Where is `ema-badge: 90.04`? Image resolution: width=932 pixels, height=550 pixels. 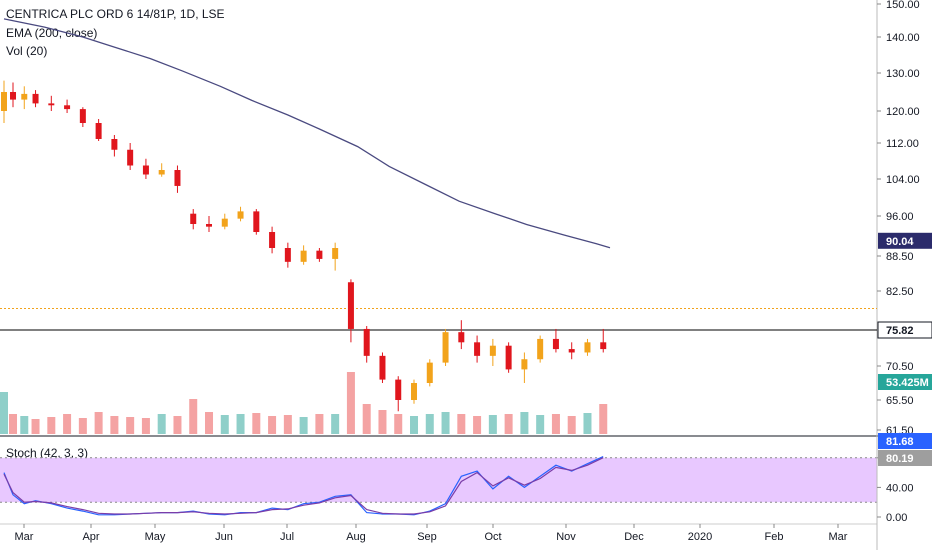 ema-badge: 90.04 is located at coordinates (900, 242).